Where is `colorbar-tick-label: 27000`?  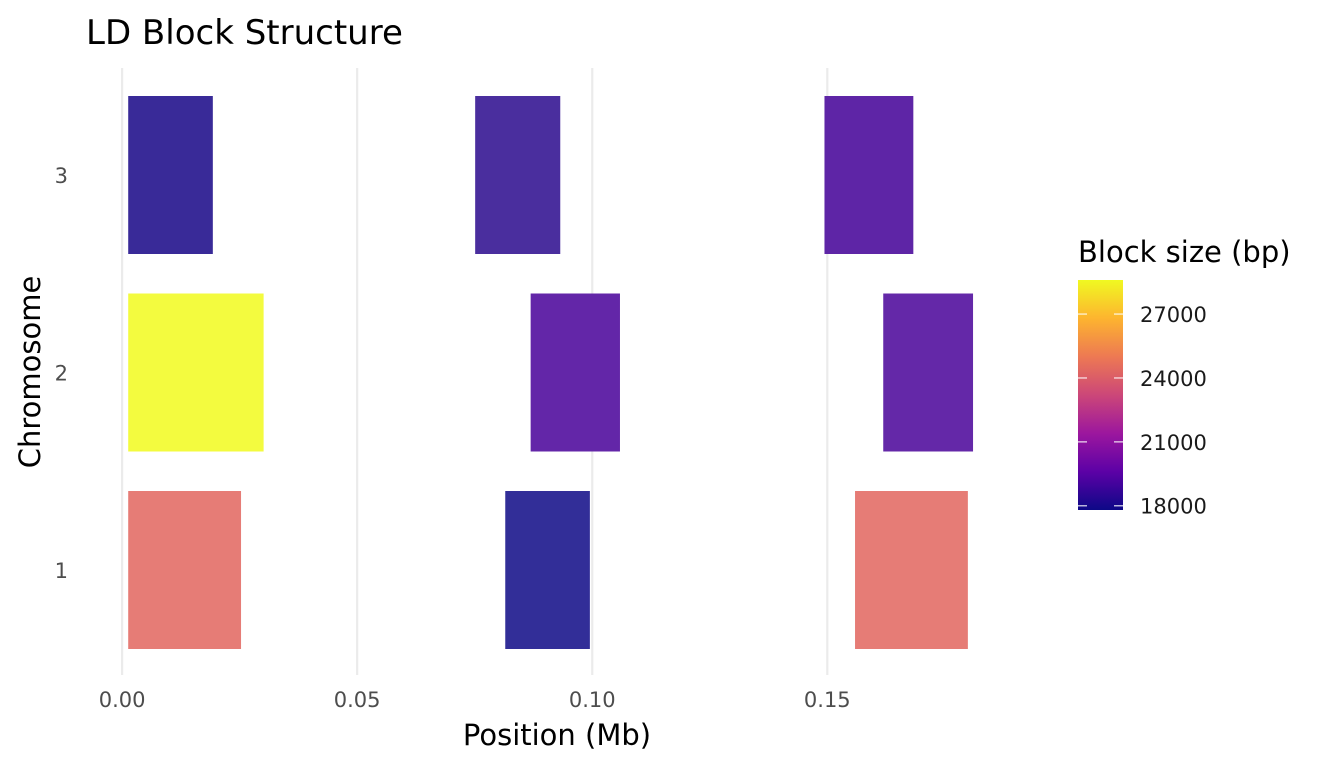 colorbar-tick-label: 27000 is located at coordinates (1173, 315).